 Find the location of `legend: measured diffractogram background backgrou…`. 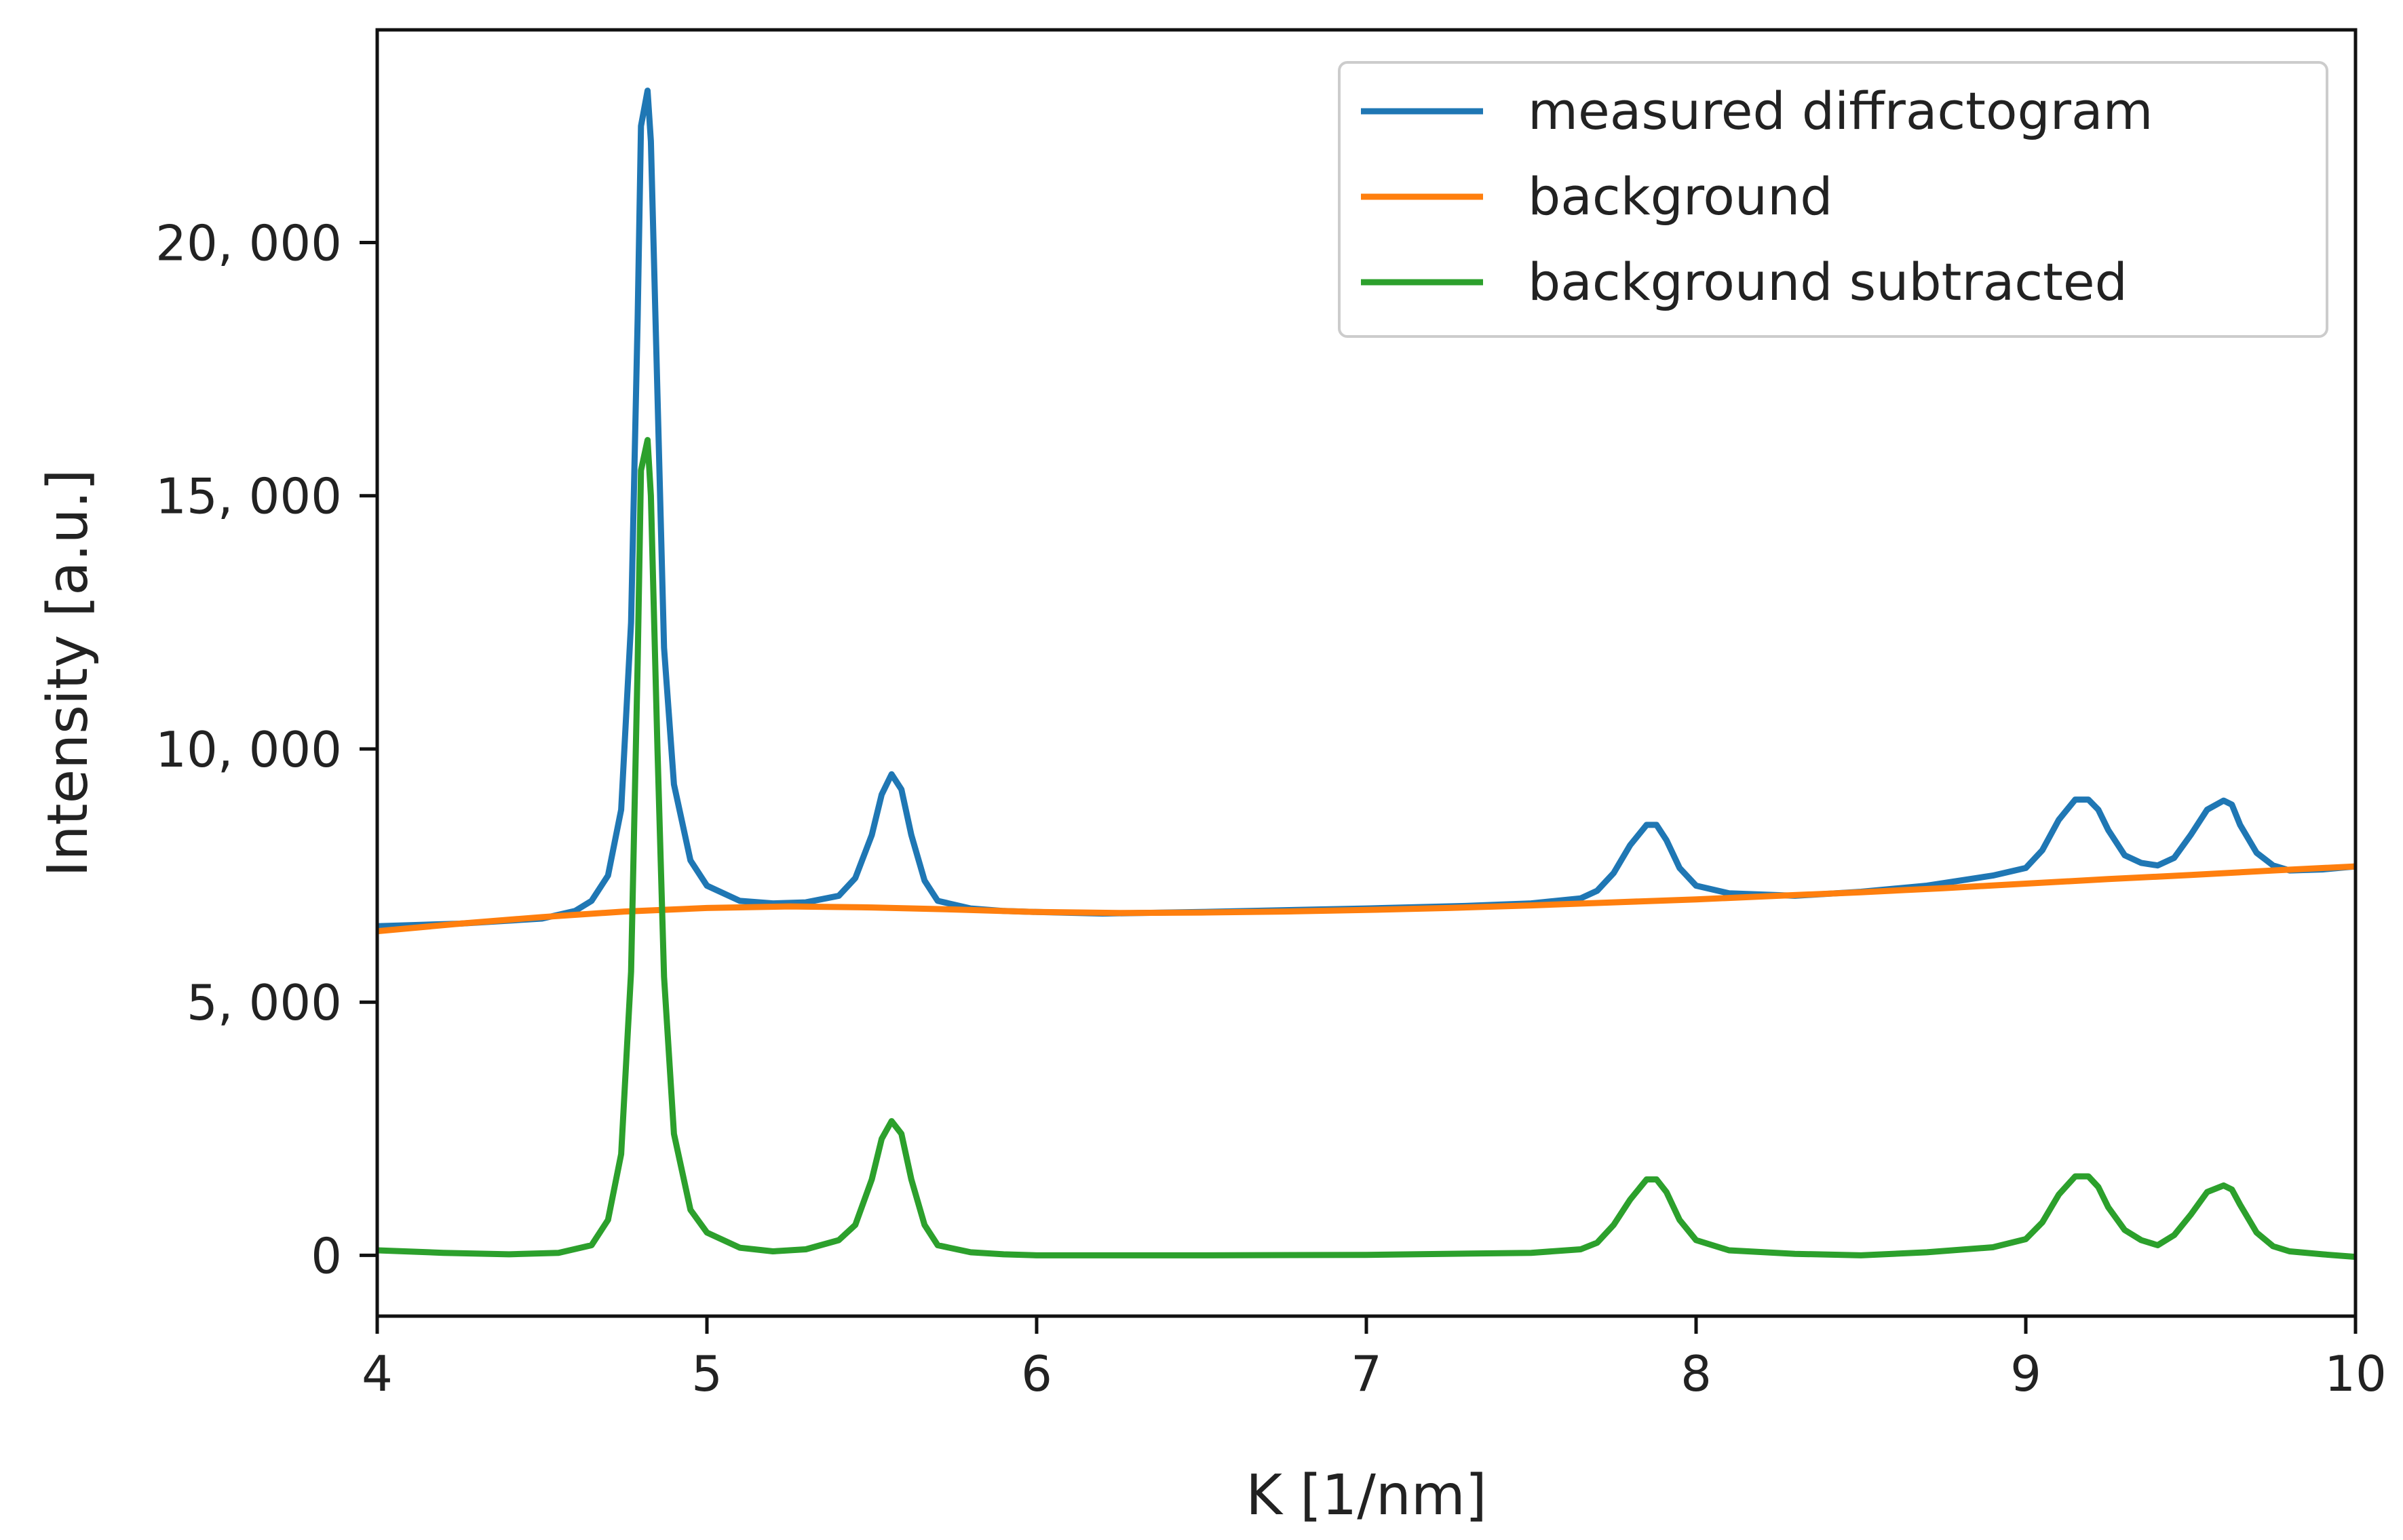

legend: measured diffractogram background backgrou… is located at coordinates (1833, 199).